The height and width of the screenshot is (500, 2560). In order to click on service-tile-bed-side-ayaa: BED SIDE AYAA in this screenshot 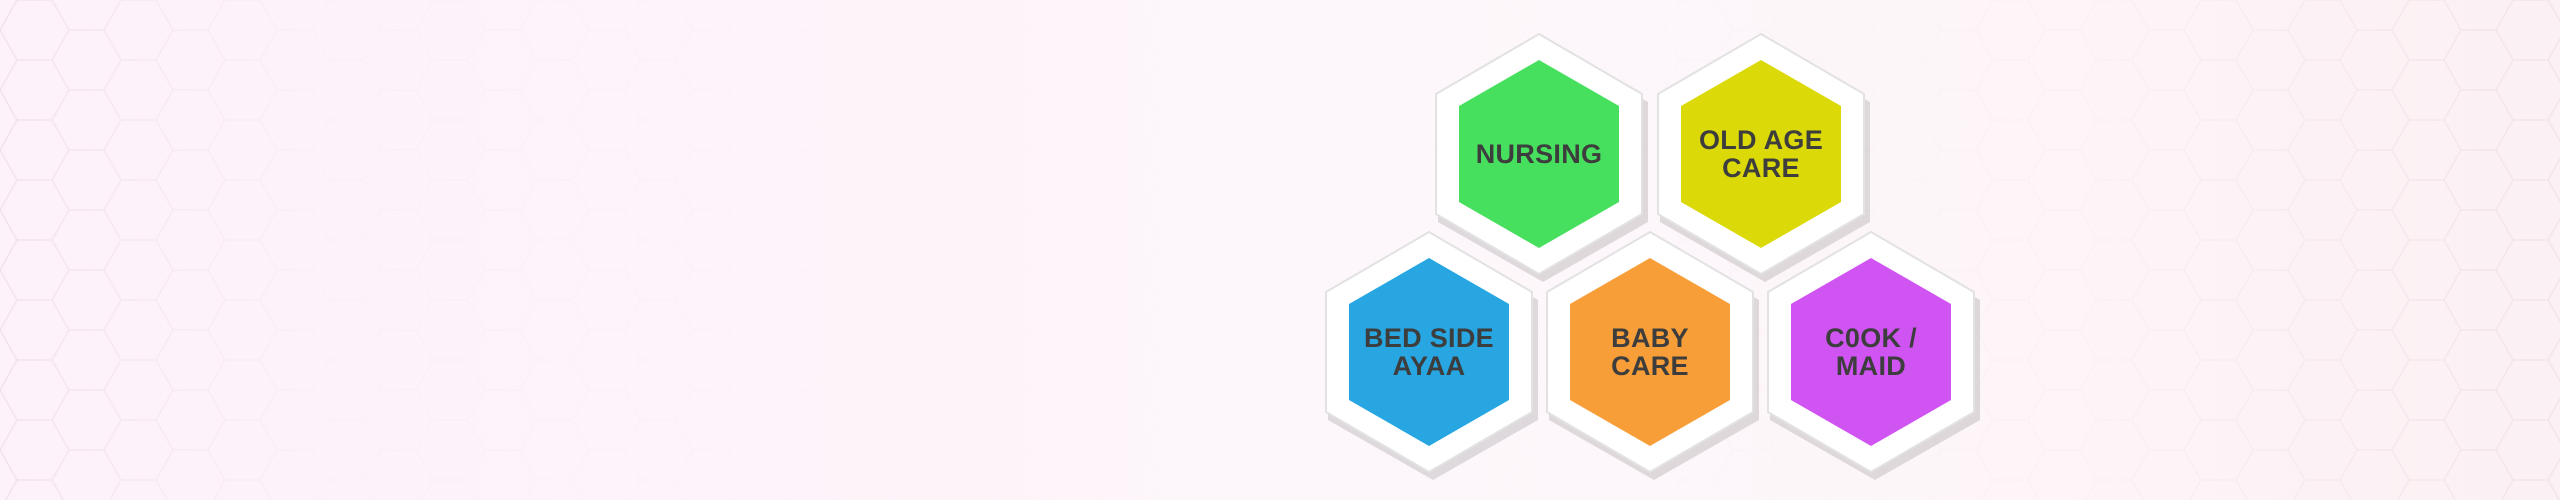, I will do `click(1430, 355)`.